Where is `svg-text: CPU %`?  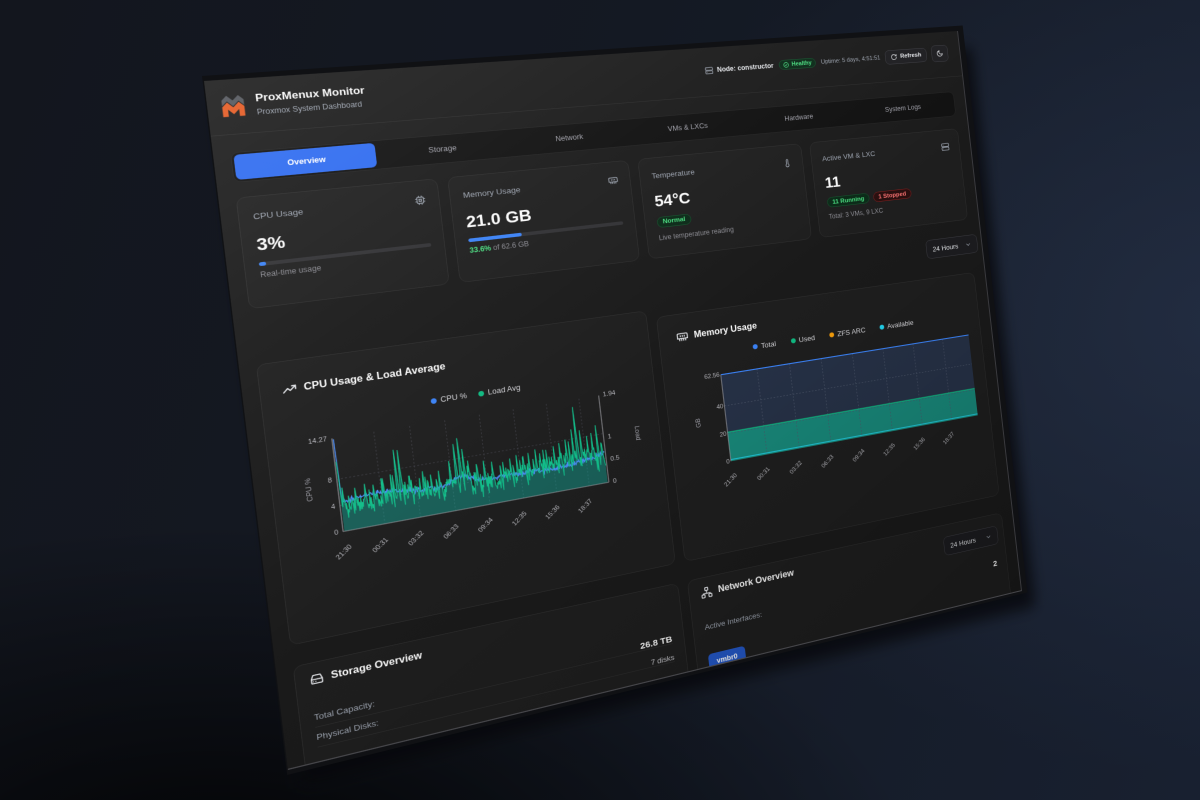 svg-text: CPU % is located at coordinates (309, 490).